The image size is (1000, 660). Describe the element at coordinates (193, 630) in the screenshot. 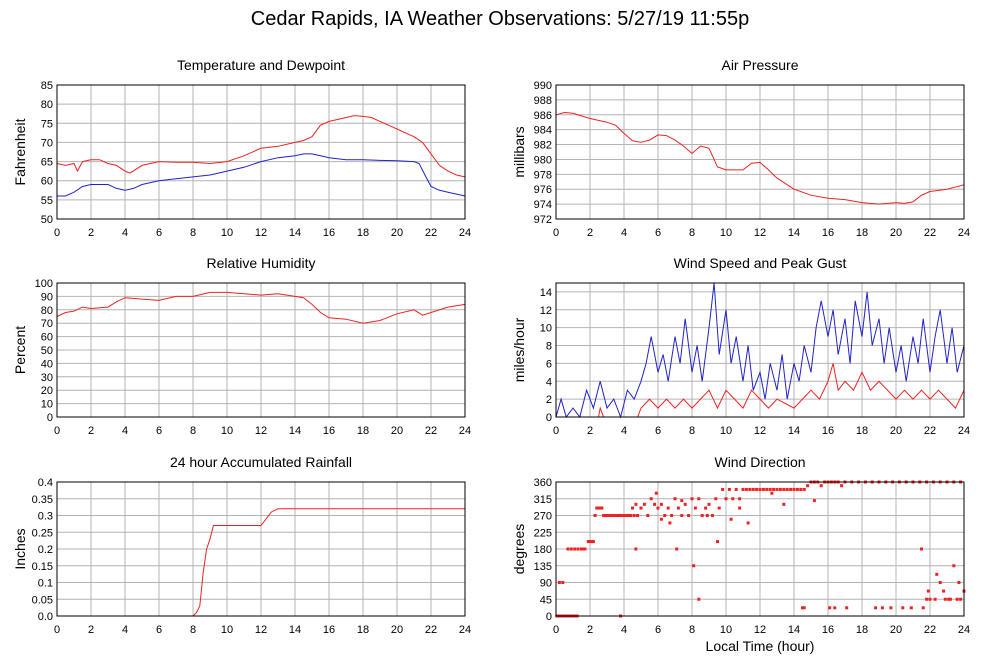

I see `rain-x-tick-label: 8` at that location.